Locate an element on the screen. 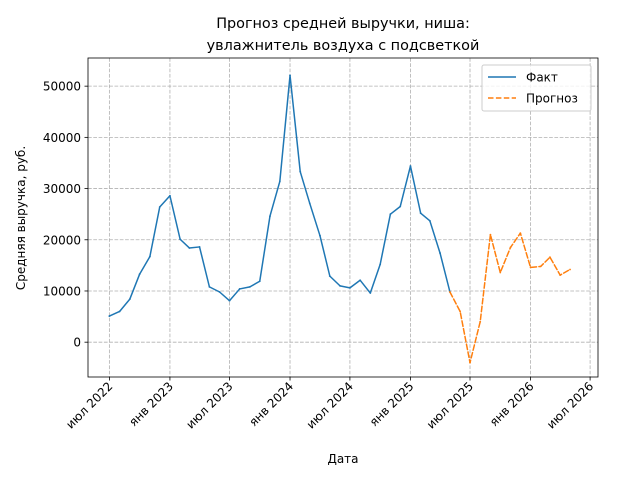  y-tick-label: 20000 is located at coordinates (62, 240).